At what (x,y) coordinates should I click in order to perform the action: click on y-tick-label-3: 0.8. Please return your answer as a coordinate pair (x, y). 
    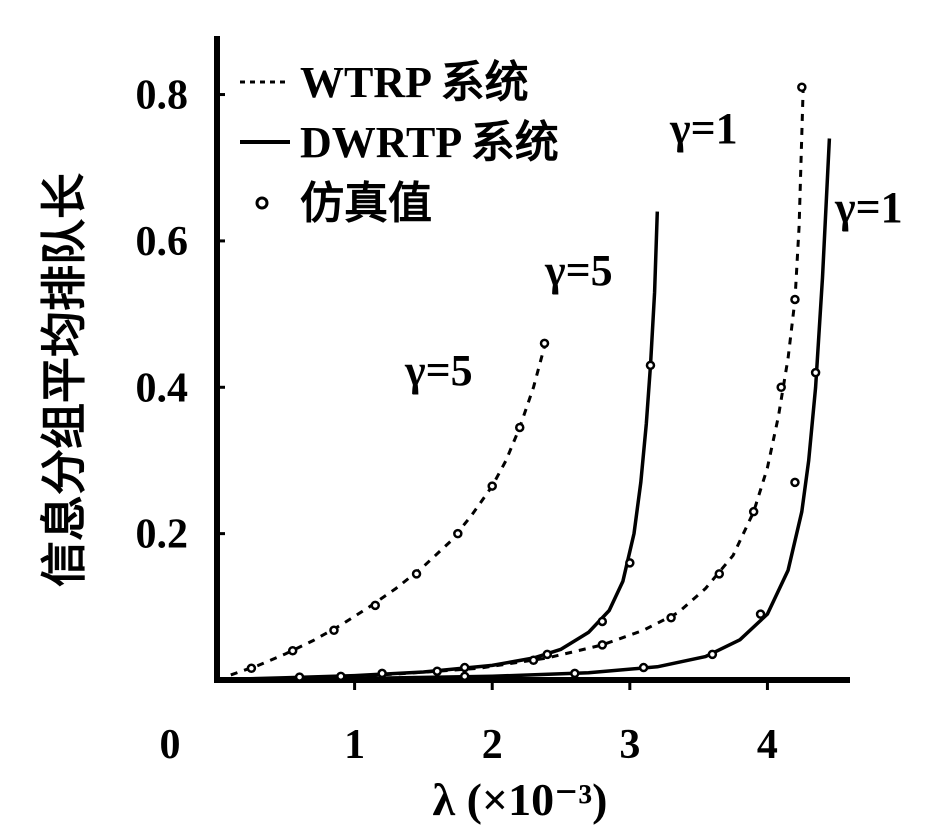
    Looking at the image, I should click on (162, 96).